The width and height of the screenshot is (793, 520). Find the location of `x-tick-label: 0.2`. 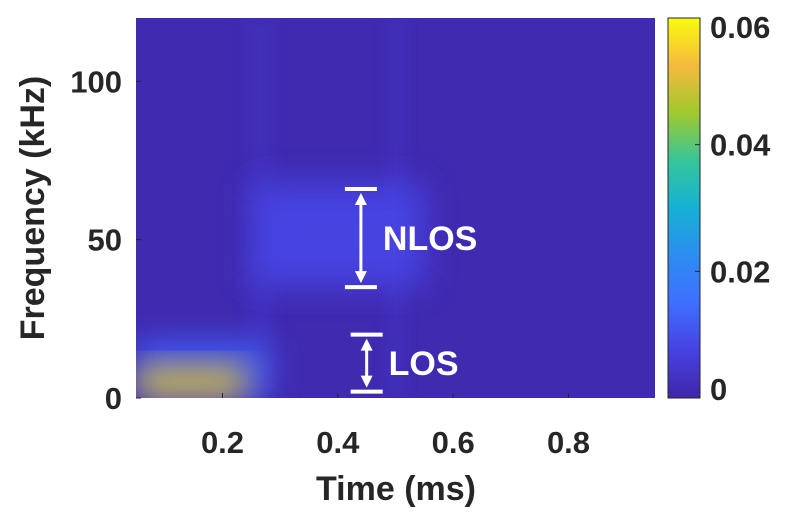

x-tick-label: 0.2 is located at coordinates (222, 442).